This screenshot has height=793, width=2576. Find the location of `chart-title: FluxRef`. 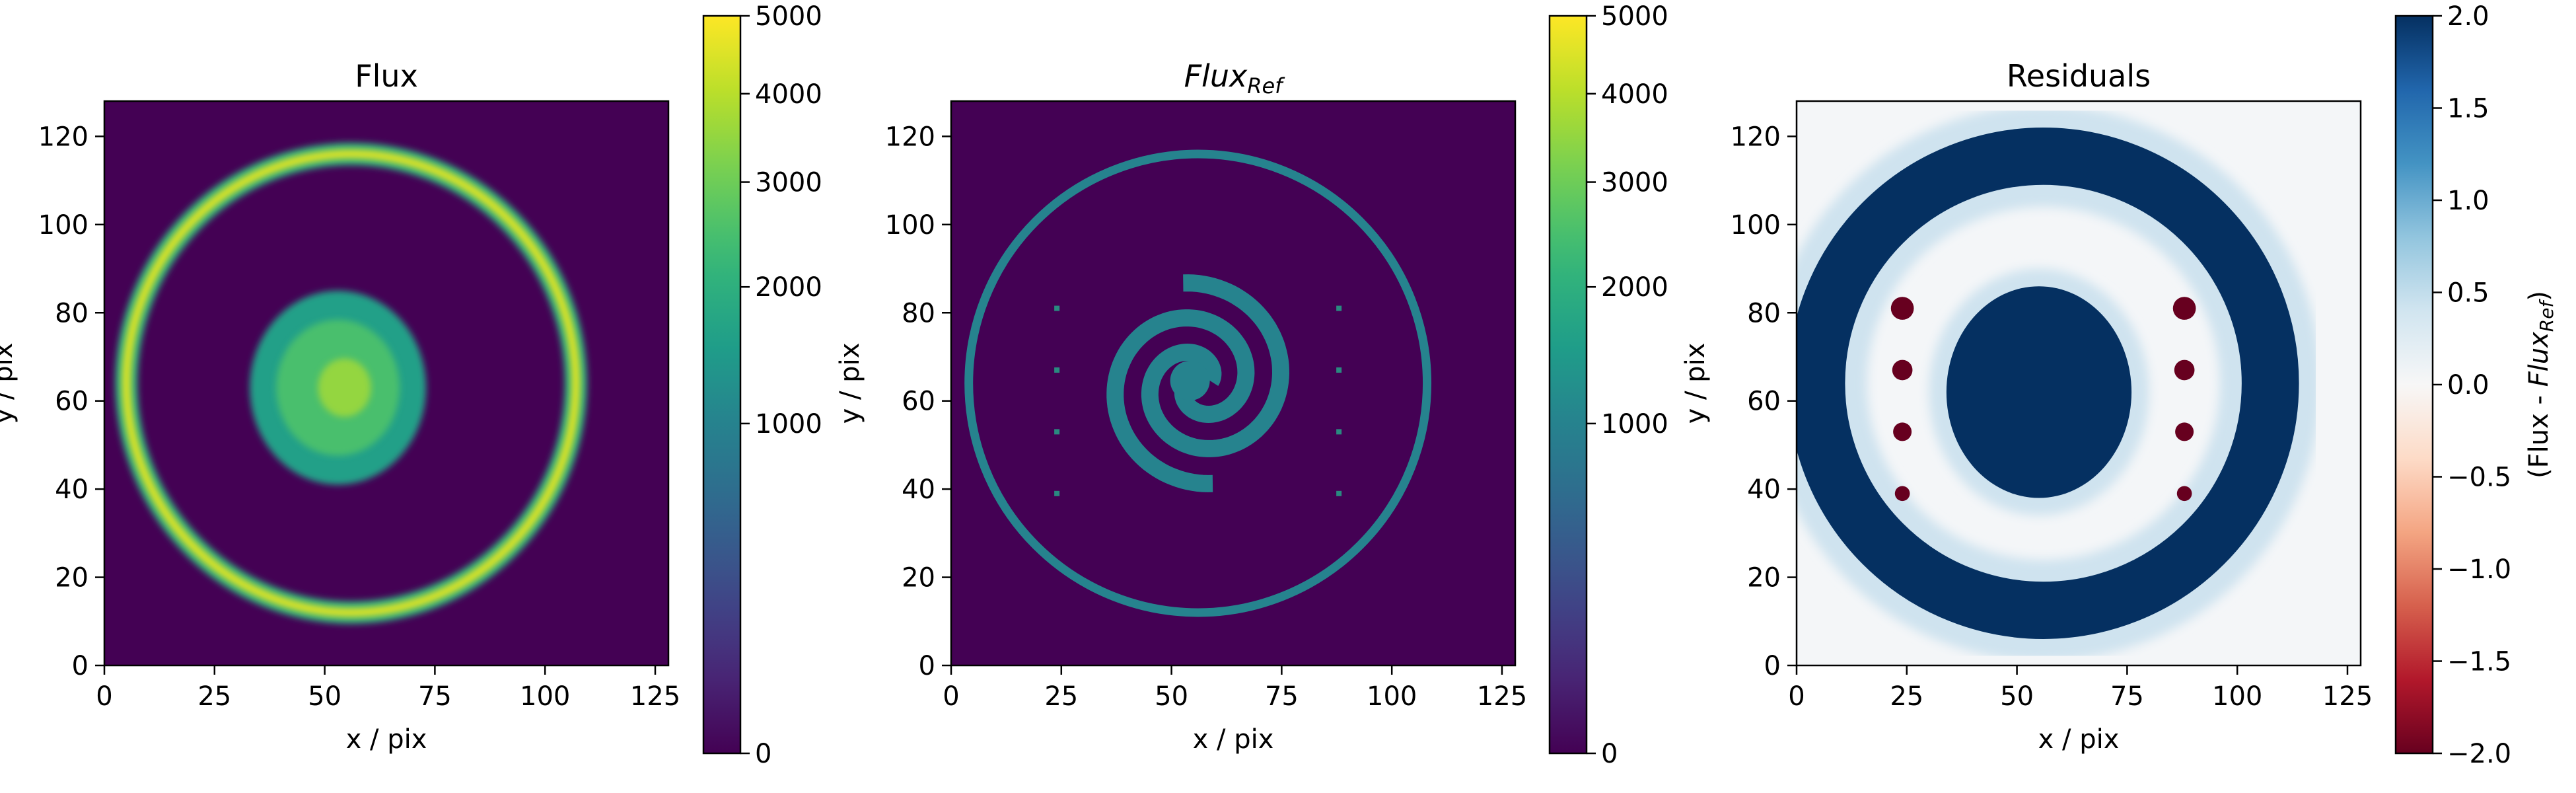

chart-title: FluxRef is located at coordinates (1235, 78).